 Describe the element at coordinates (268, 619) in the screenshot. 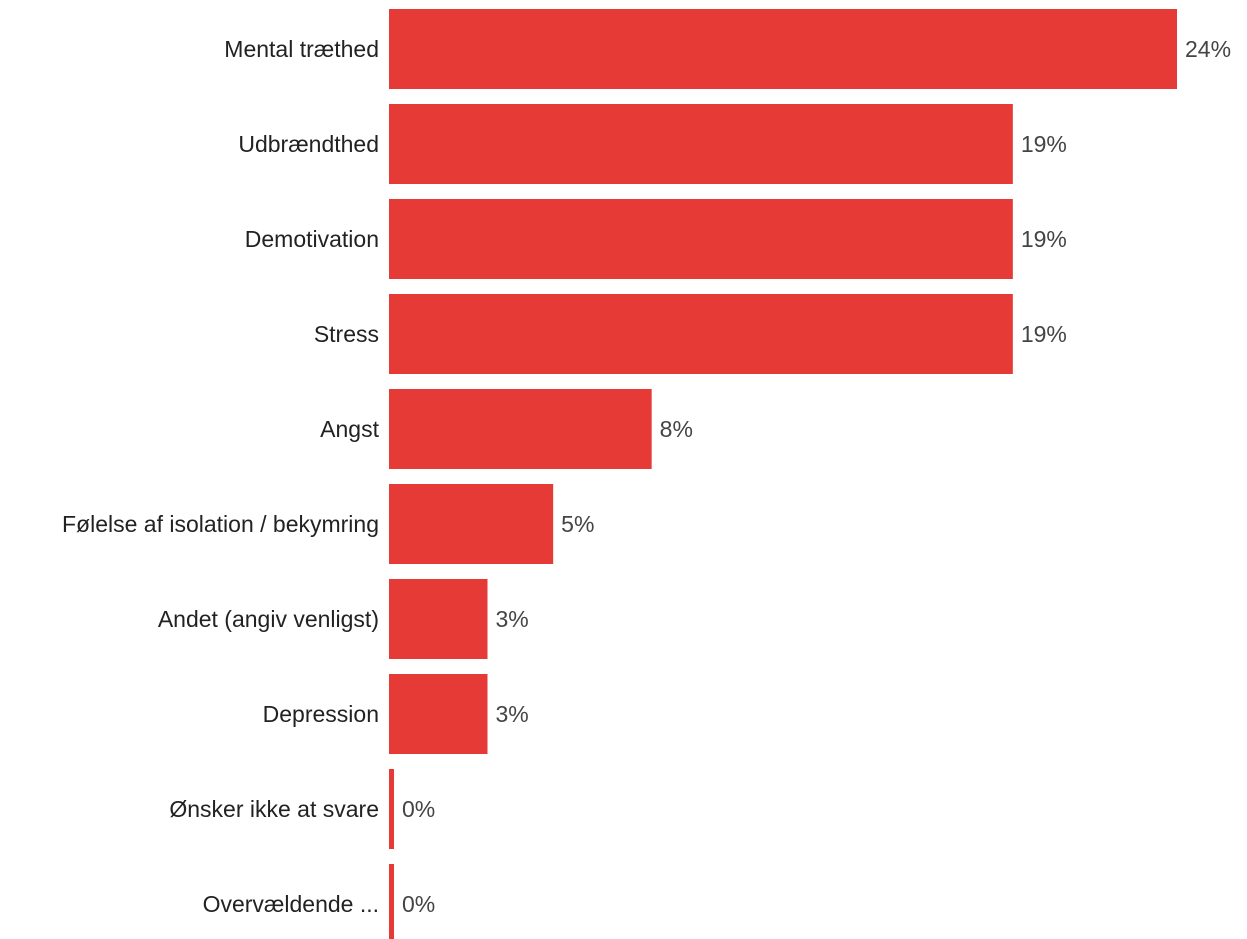

I see `category-label: Andet (angiv venligst)` at that location.